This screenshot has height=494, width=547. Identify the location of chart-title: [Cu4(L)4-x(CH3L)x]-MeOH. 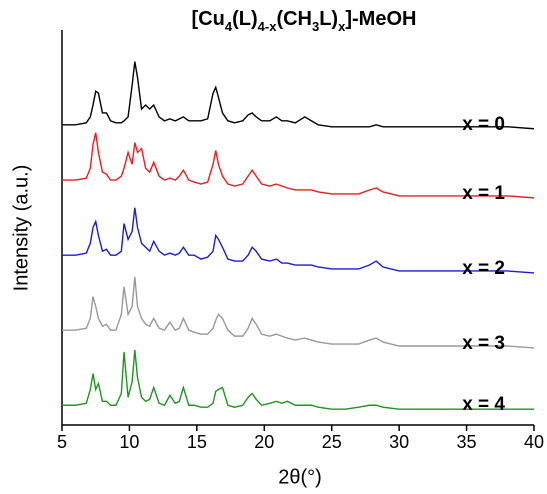
(304, 21).